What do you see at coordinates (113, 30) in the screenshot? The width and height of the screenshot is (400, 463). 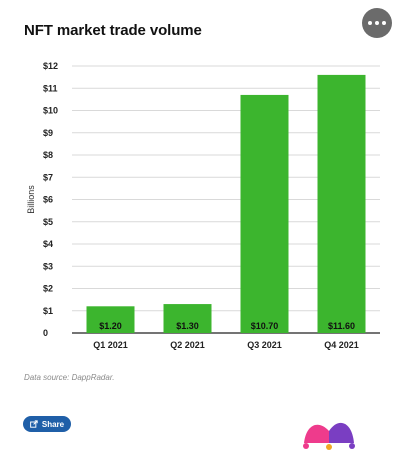 I see `chart-title: NFT market trade volume` at bounding box center [113, 30].